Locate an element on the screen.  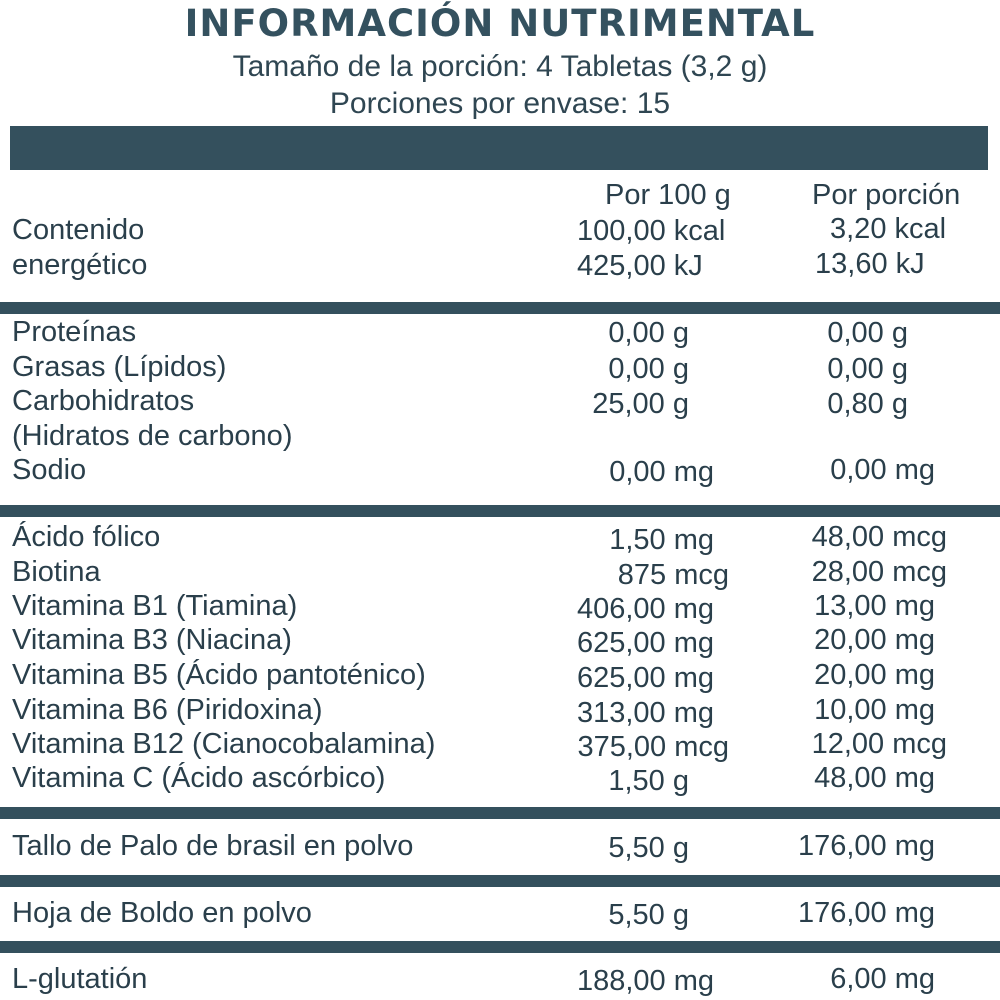
vitamin-label: Vitamina B5 (Ácido pantoténico) is located at coordinates (219, 675).